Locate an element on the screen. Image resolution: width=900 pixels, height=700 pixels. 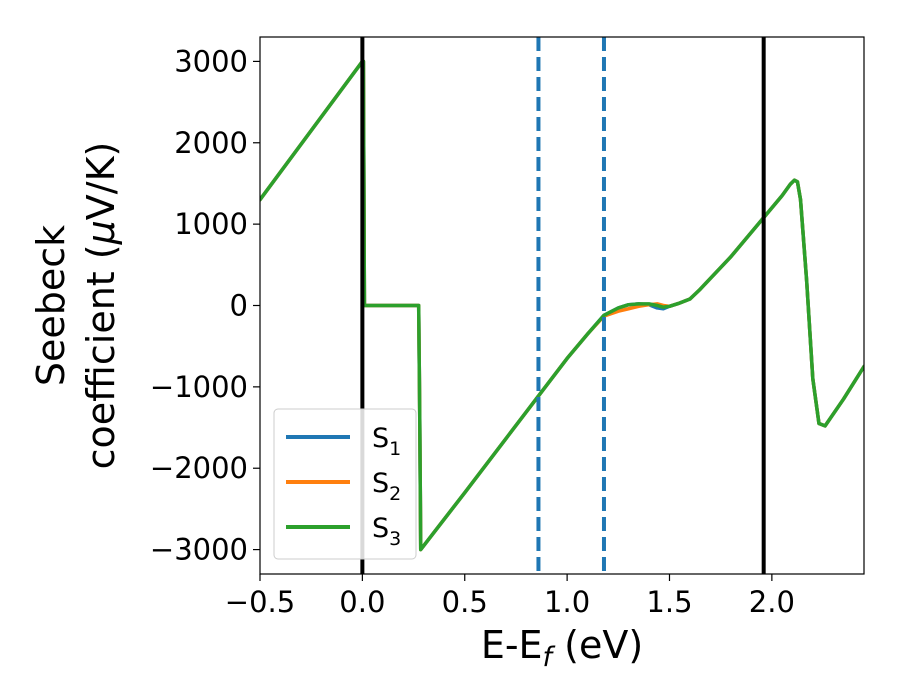
y-axis-label-line2: coefficient (μV/K) is located at coordinates (101, 306).